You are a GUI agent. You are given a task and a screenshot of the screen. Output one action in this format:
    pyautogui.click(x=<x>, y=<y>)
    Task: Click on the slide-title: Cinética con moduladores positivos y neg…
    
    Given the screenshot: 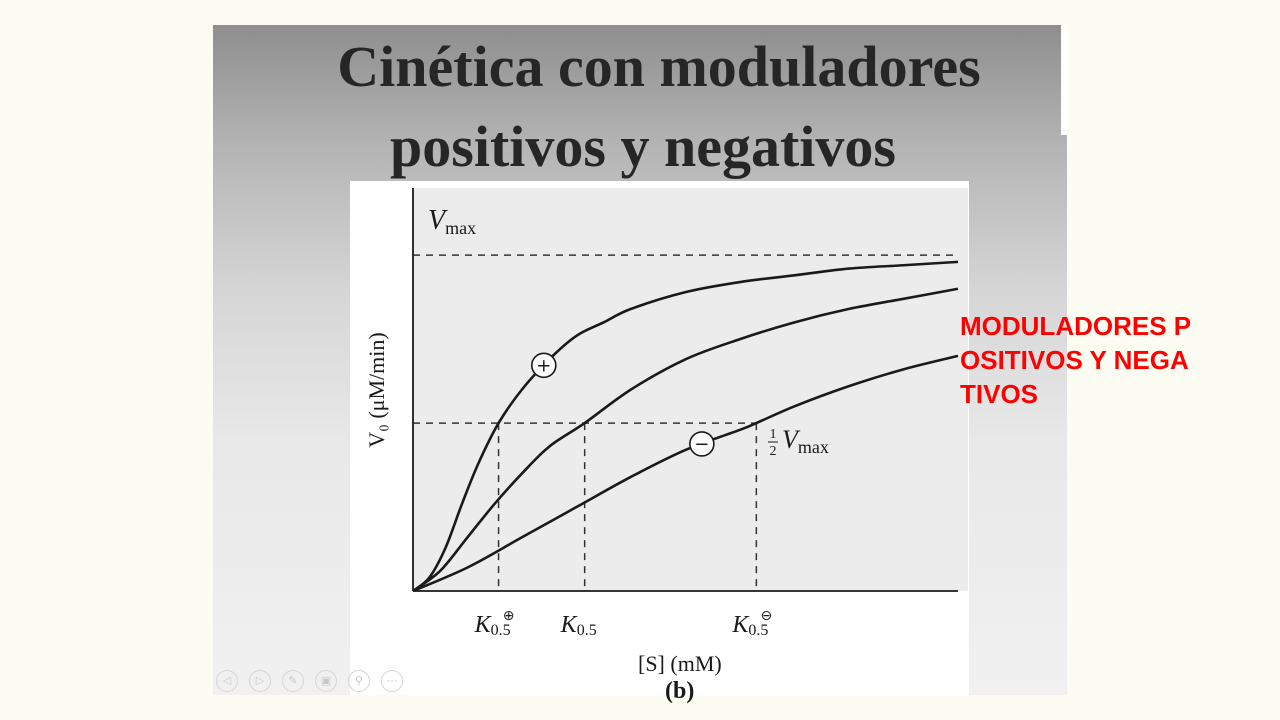 What is the action you would take?
    pyautogui.click(x=640, y=107)
    